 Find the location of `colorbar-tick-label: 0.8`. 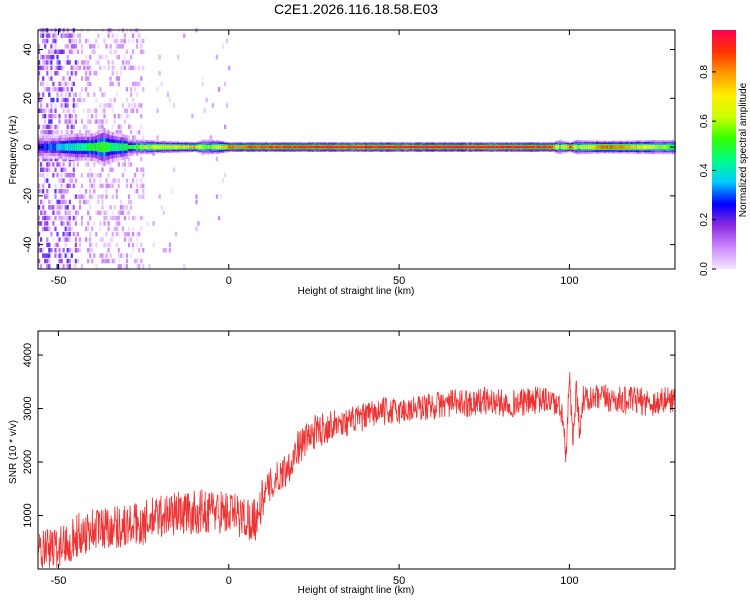

colorbar-tick-label: 0.8 is located at coordinates (704, 71).